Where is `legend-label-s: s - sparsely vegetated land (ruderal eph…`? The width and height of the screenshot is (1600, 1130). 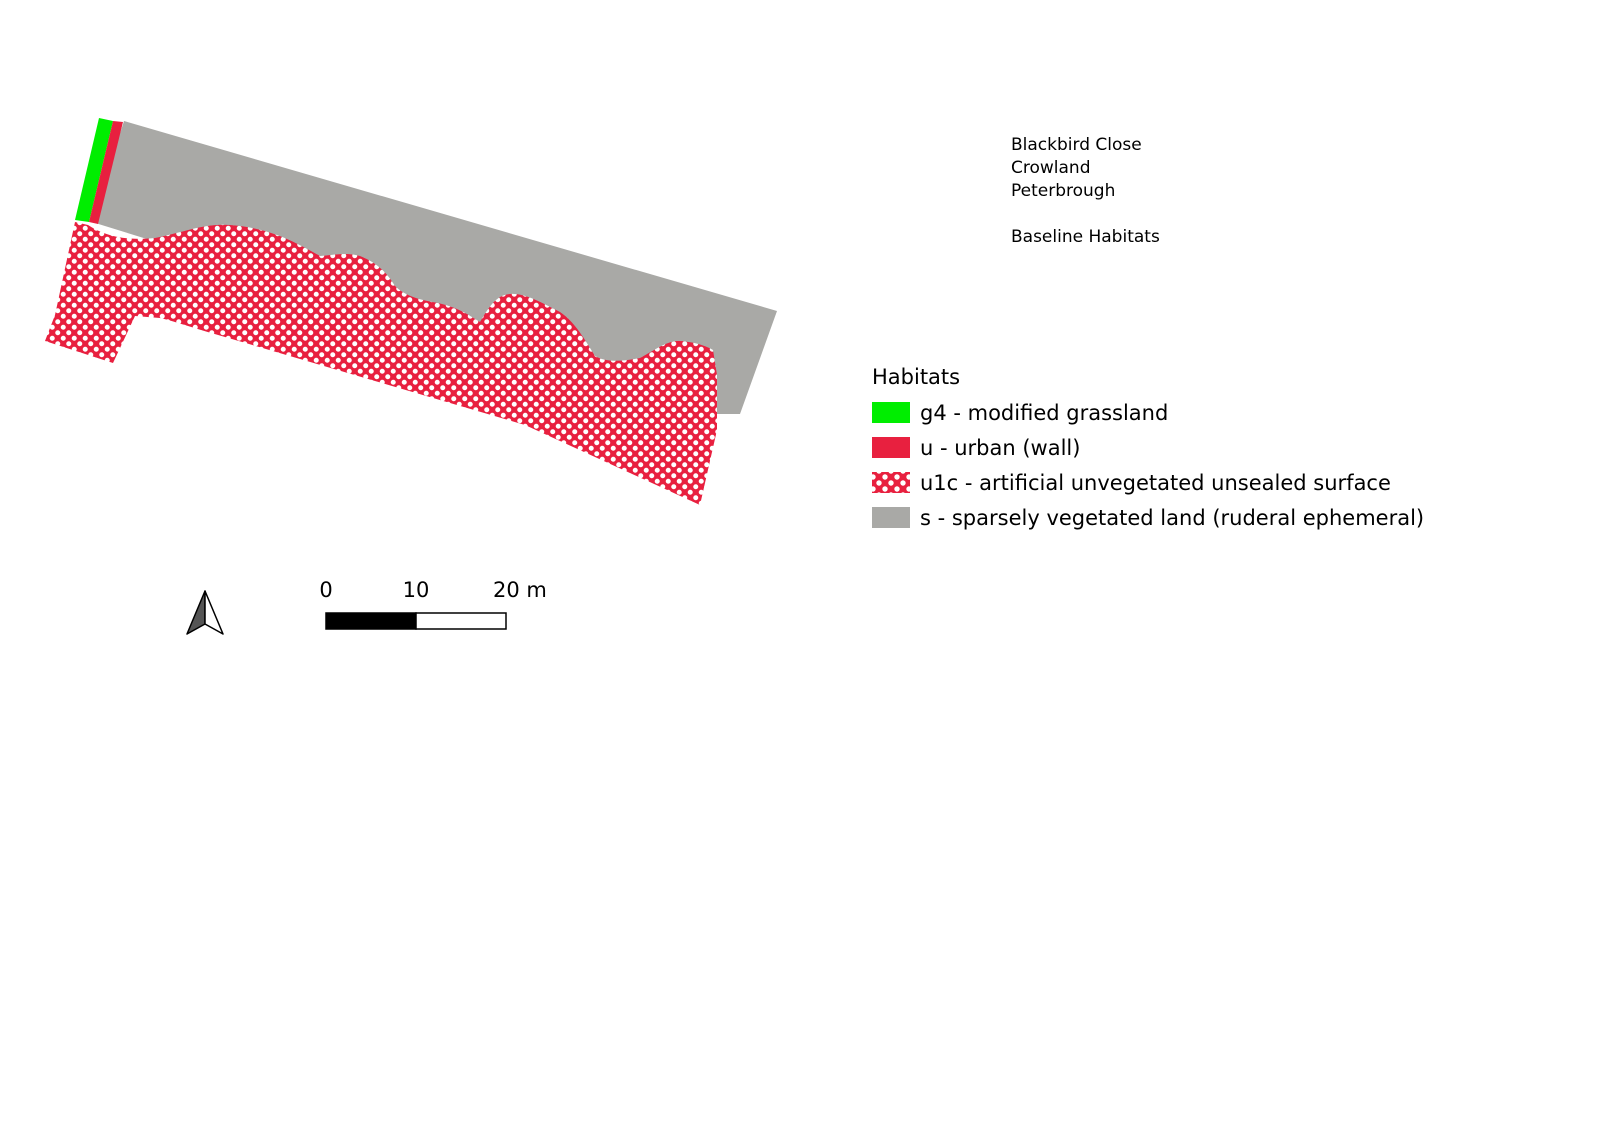 legend-label-s: s - sparsely vegetated land (ruderal eph… is located at coordinates (1172, 517).